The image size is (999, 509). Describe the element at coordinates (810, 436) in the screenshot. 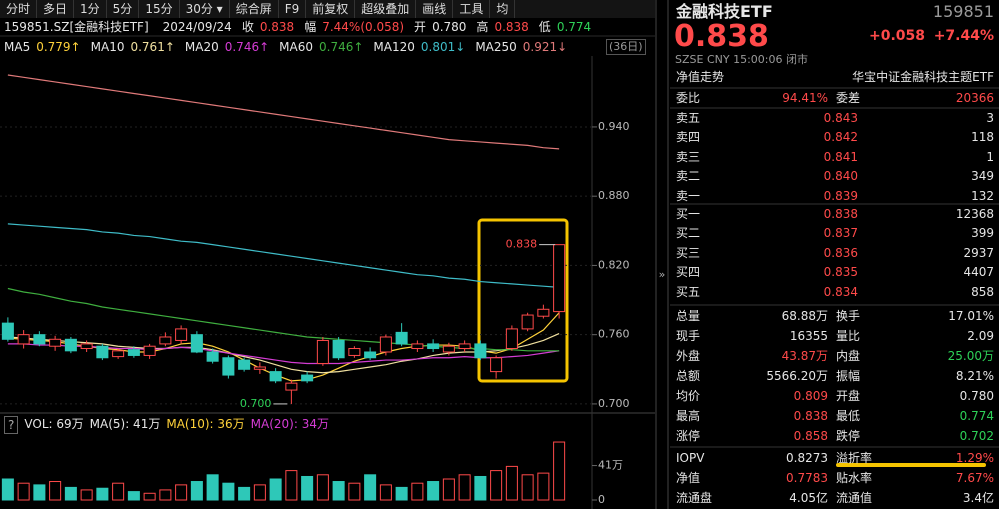

I see `stat-value: 0.858` at that location.